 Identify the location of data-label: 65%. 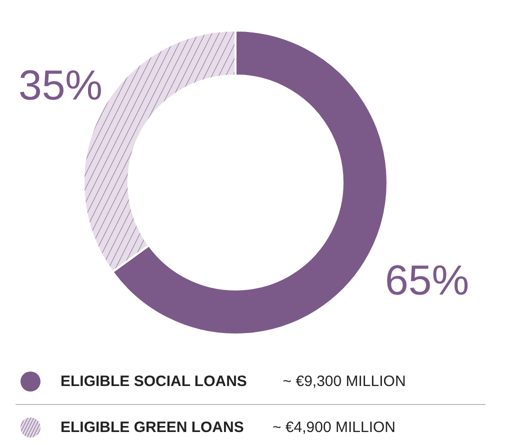
(427, 280).